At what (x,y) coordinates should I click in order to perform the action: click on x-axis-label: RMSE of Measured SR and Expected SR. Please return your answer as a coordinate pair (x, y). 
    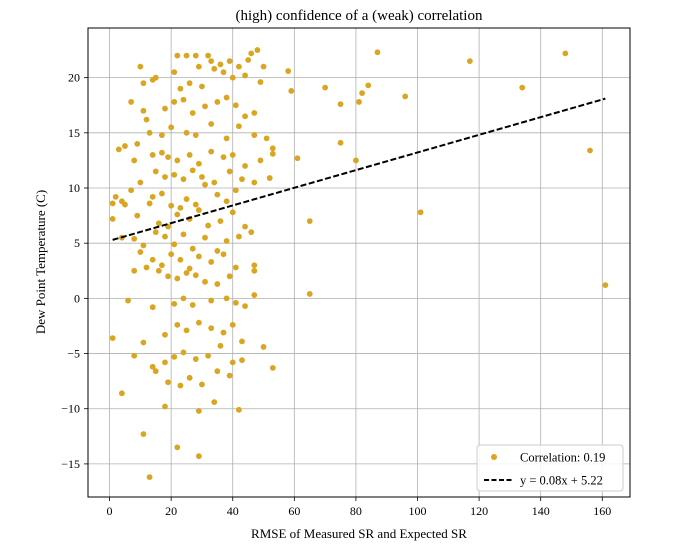
    Looking at the image, I should click on (359, 533).